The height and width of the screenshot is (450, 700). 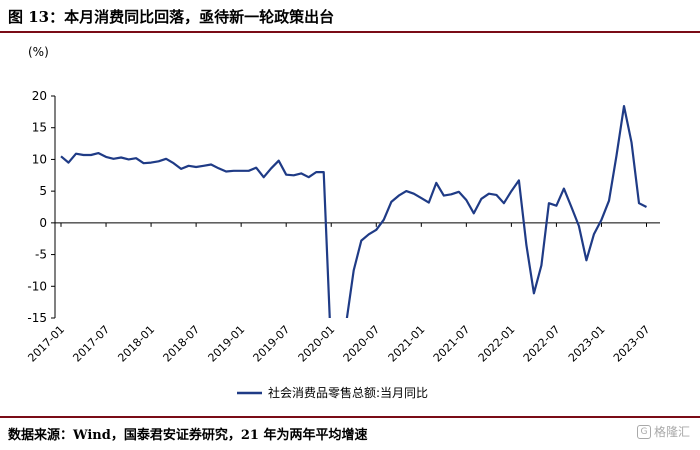 I want to click on x-tick-label: 2020-01, so click(x=317, y=344).